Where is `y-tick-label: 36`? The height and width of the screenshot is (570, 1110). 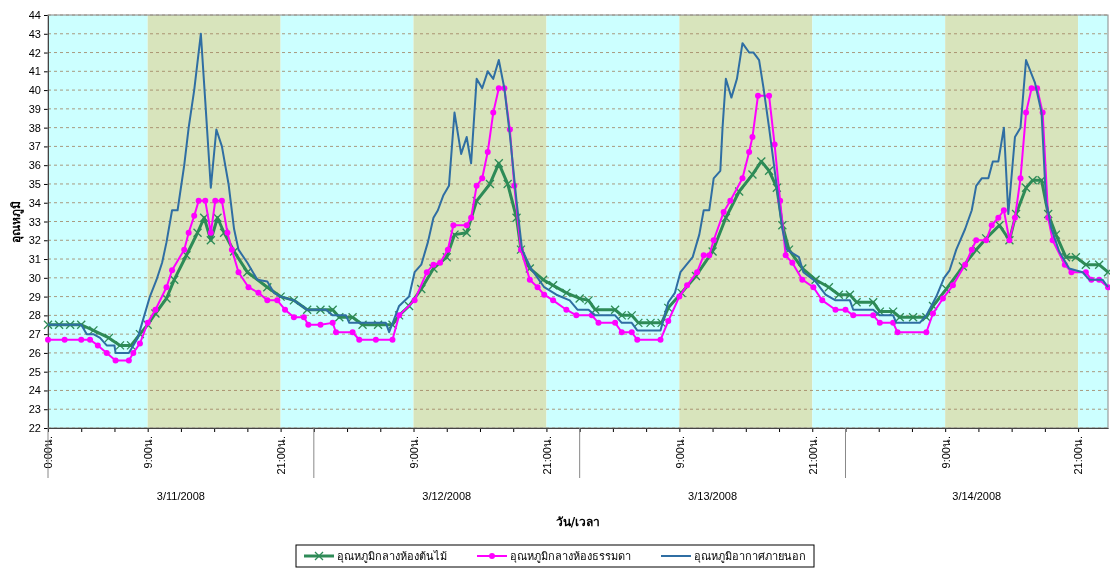
y-tick-label: 36 is located at coordinates (34, 165).